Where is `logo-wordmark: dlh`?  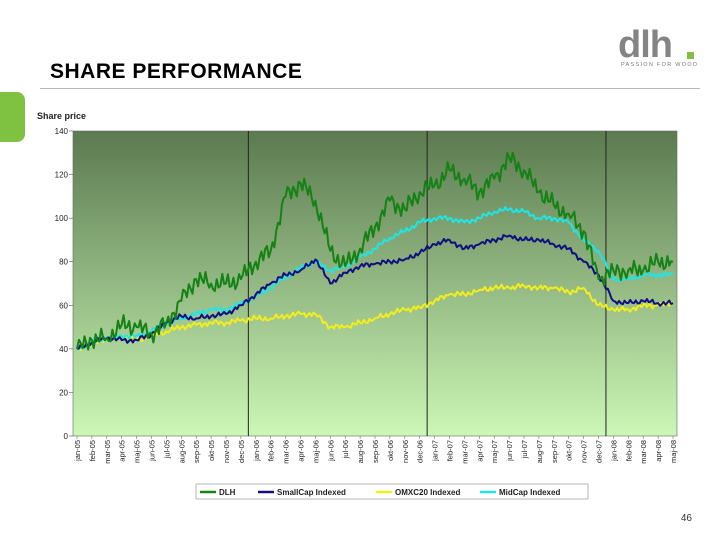
logo-wordmark: dlh is located at coordinates (645, 45).